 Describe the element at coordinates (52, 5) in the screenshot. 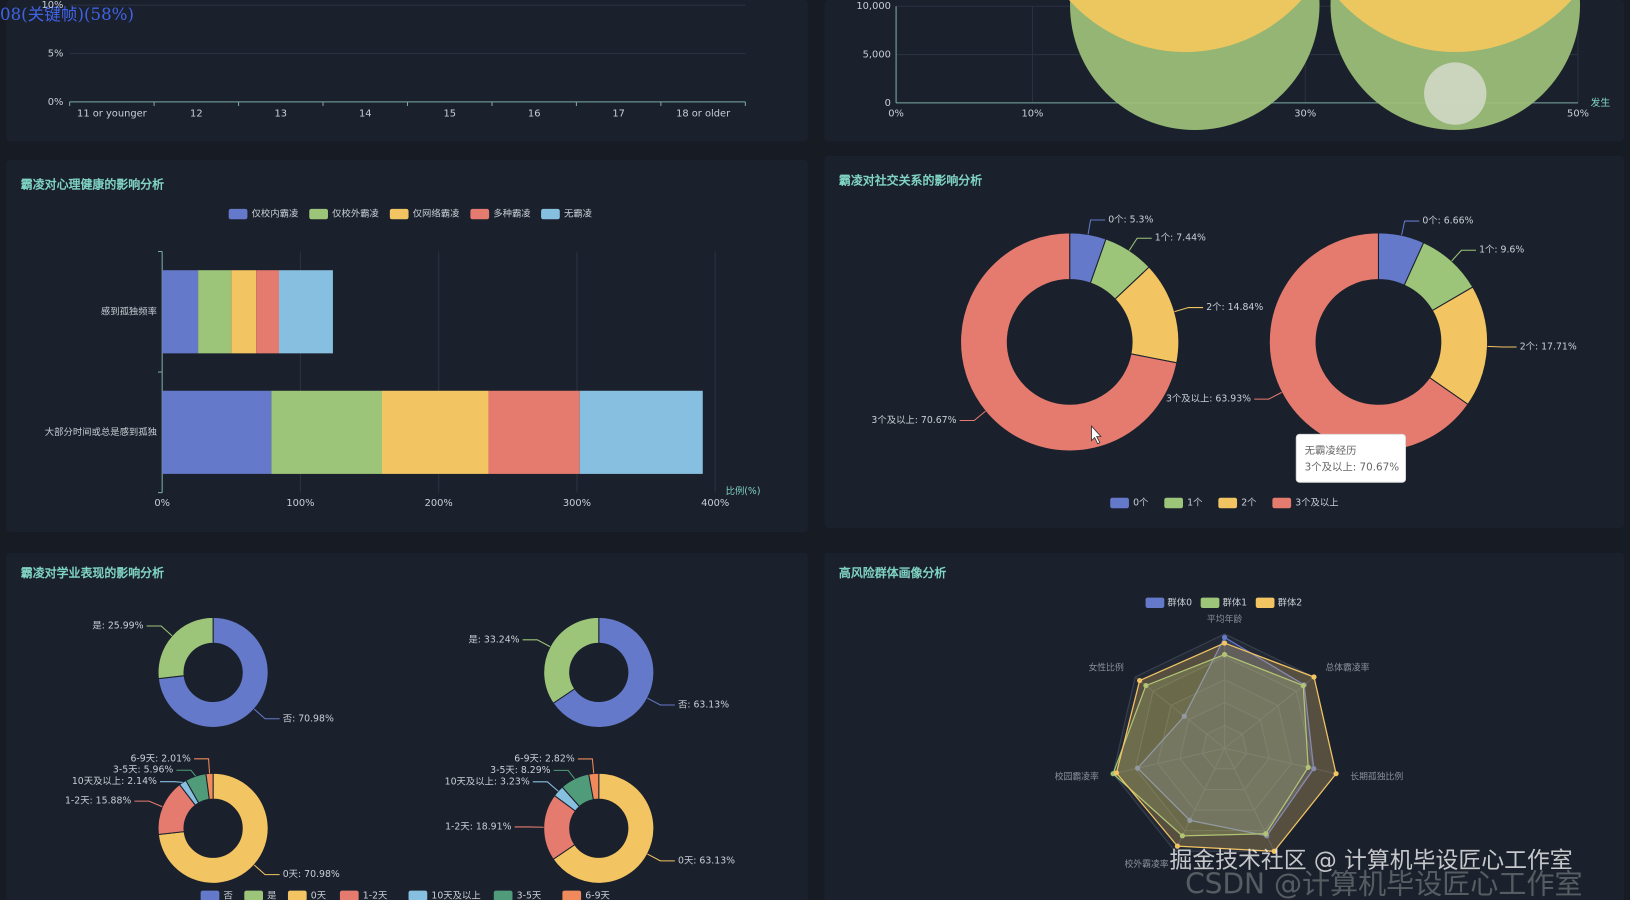

I see `y-tick-label: 10%` at that location.